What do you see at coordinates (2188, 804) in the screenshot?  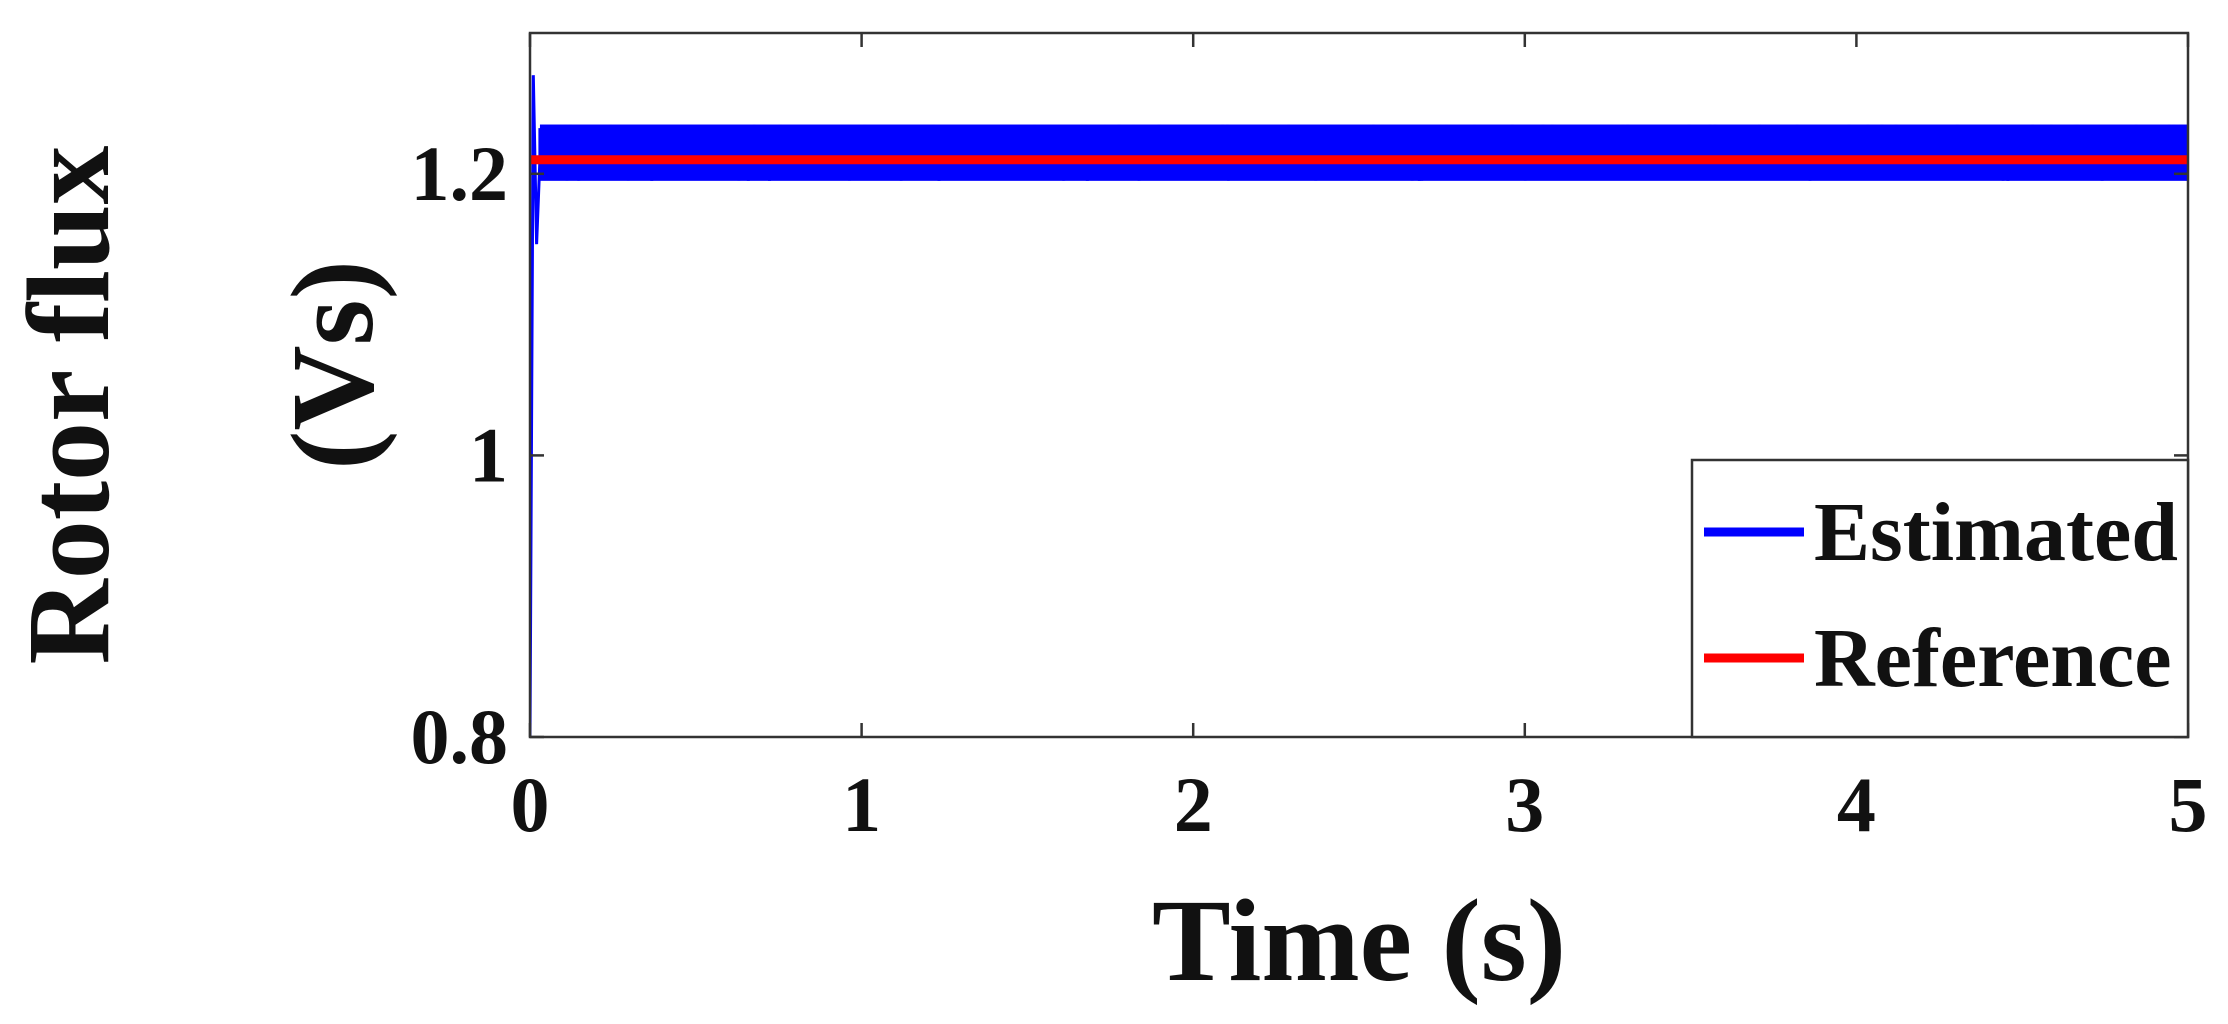 I see `x-tick-label: 5` at bounding box center [2188, 804].